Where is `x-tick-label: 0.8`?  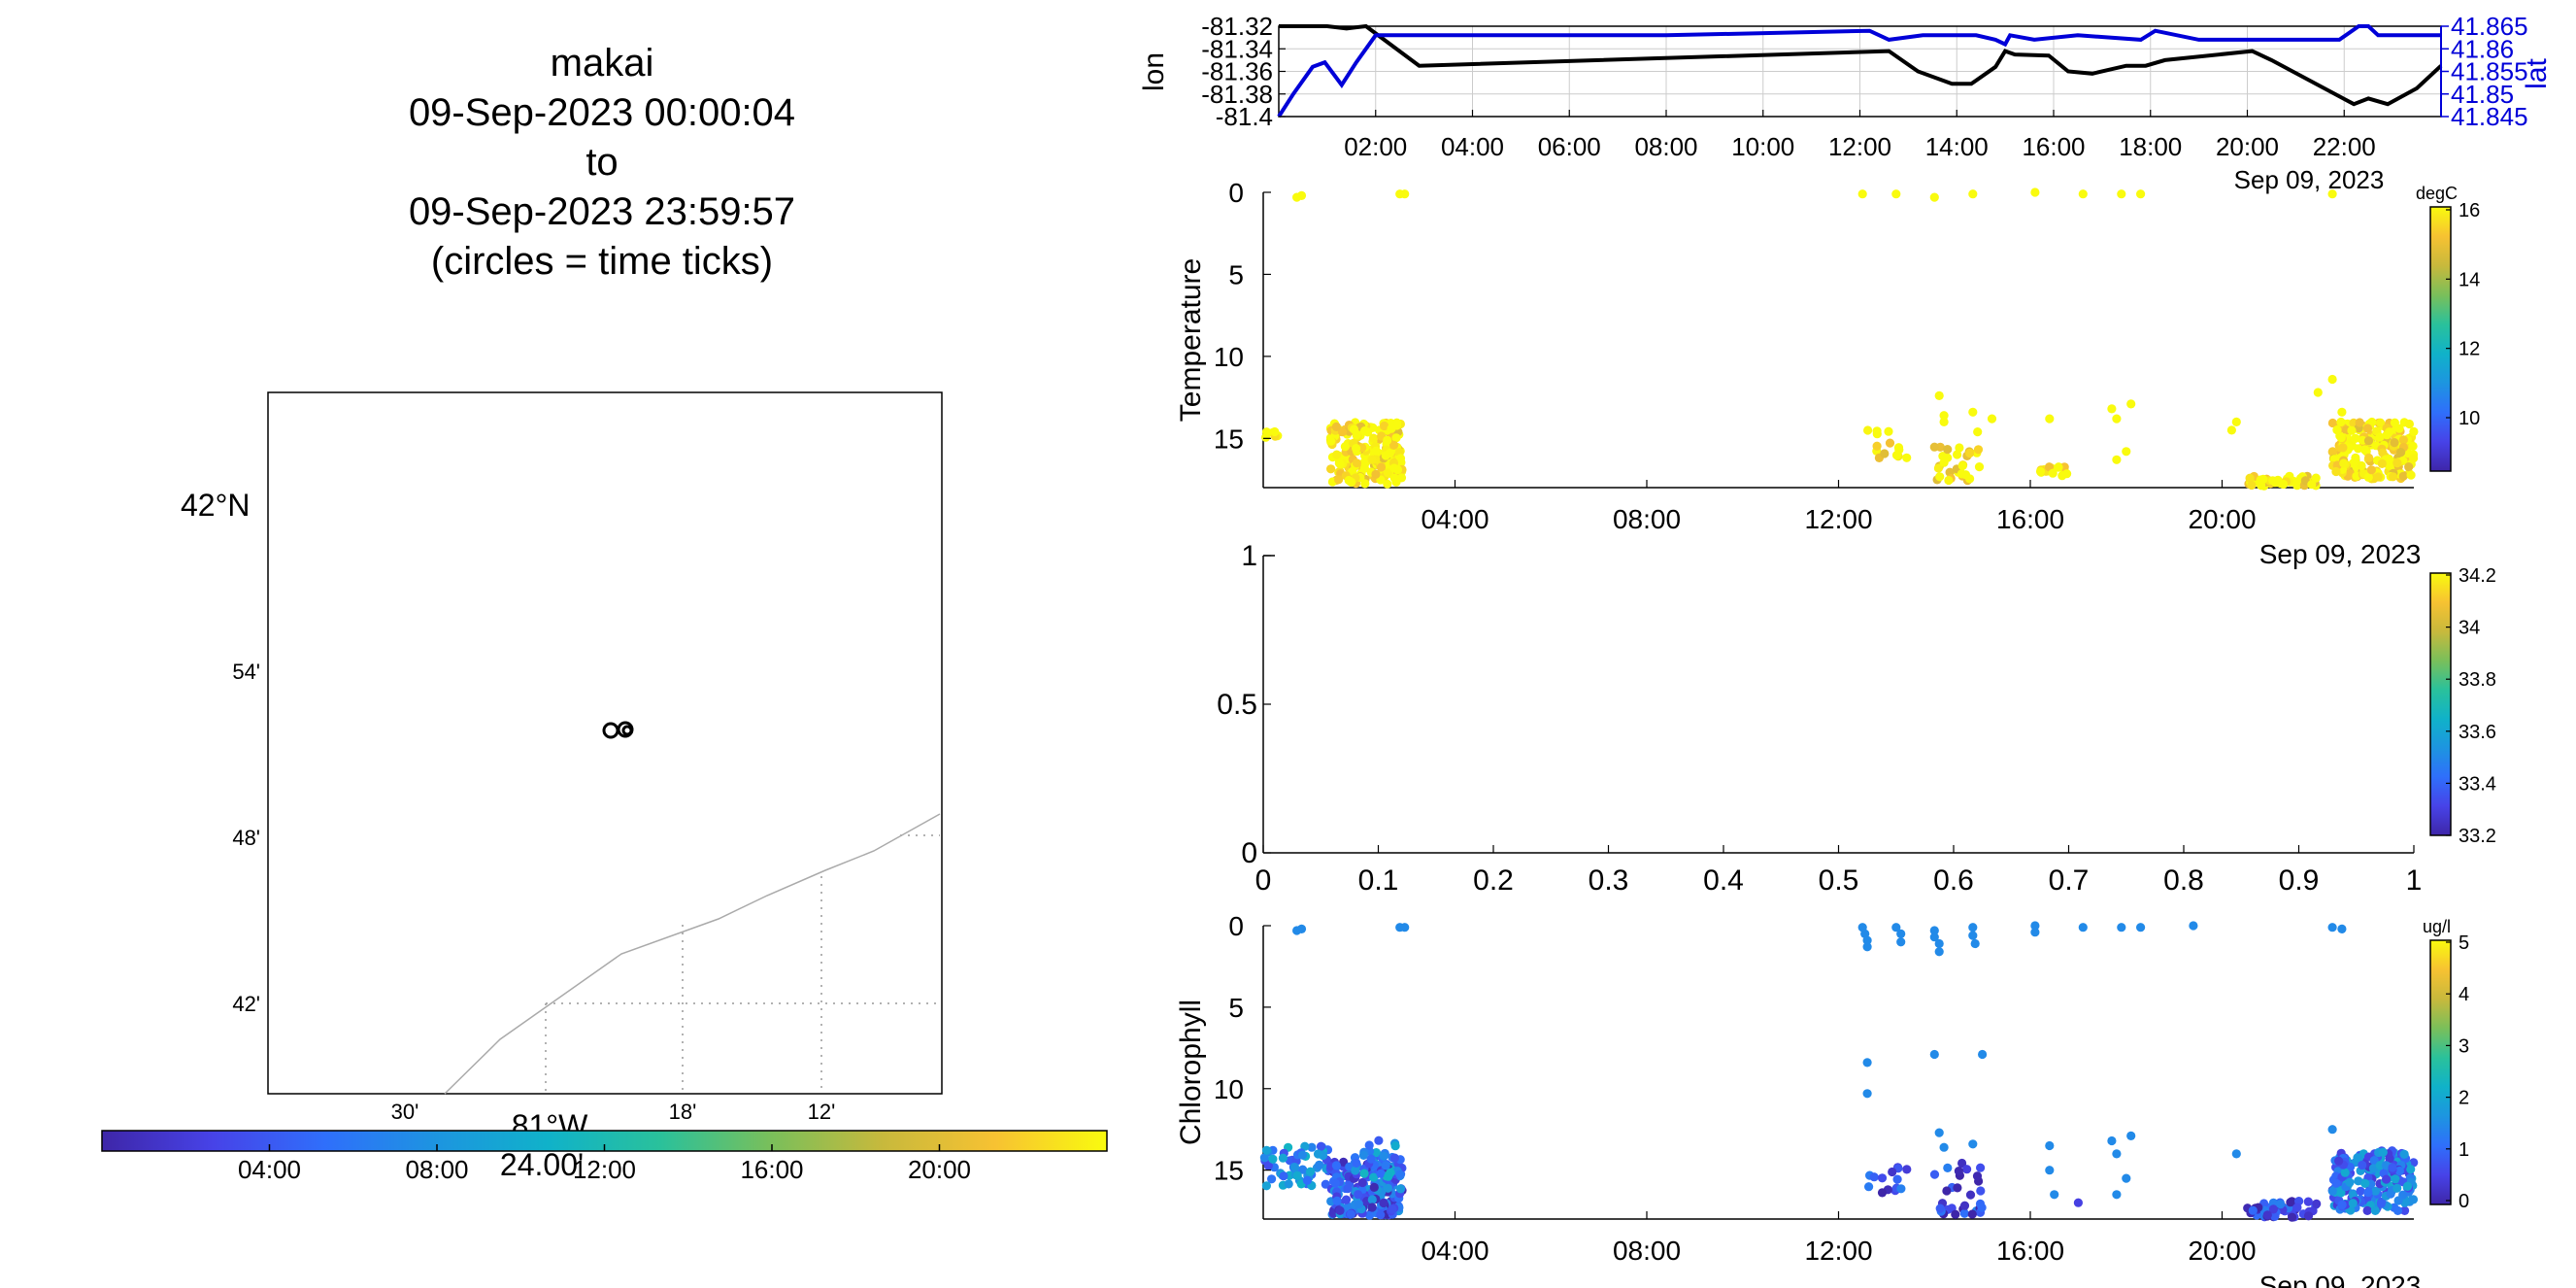
x-tick-label: 0.8 is located at coordinates (2184, 880).